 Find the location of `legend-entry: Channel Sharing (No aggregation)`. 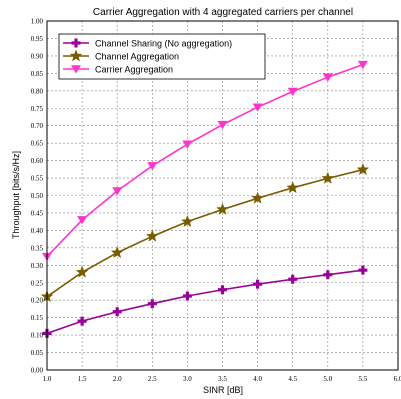

legend-entry: Channel Sharing (No aggregation) is located at coordinates (147, 43).